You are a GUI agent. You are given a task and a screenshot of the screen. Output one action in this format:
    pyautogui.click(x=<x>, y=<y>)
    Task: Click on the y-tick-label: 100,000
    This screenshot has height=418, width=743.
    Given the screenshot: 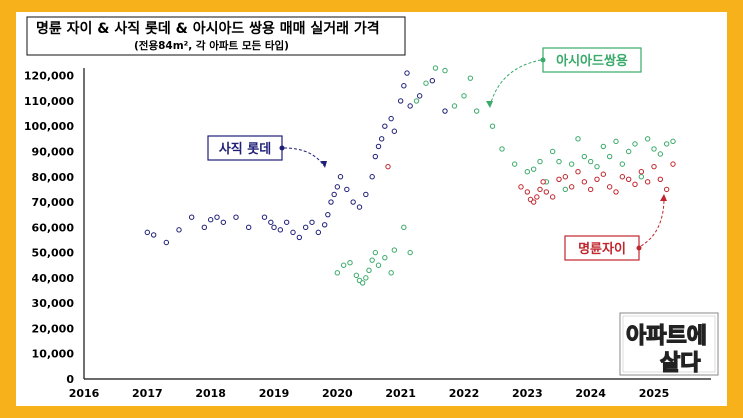 What is the action you would take?
    pyautogui.click(x=49, y=126)
    